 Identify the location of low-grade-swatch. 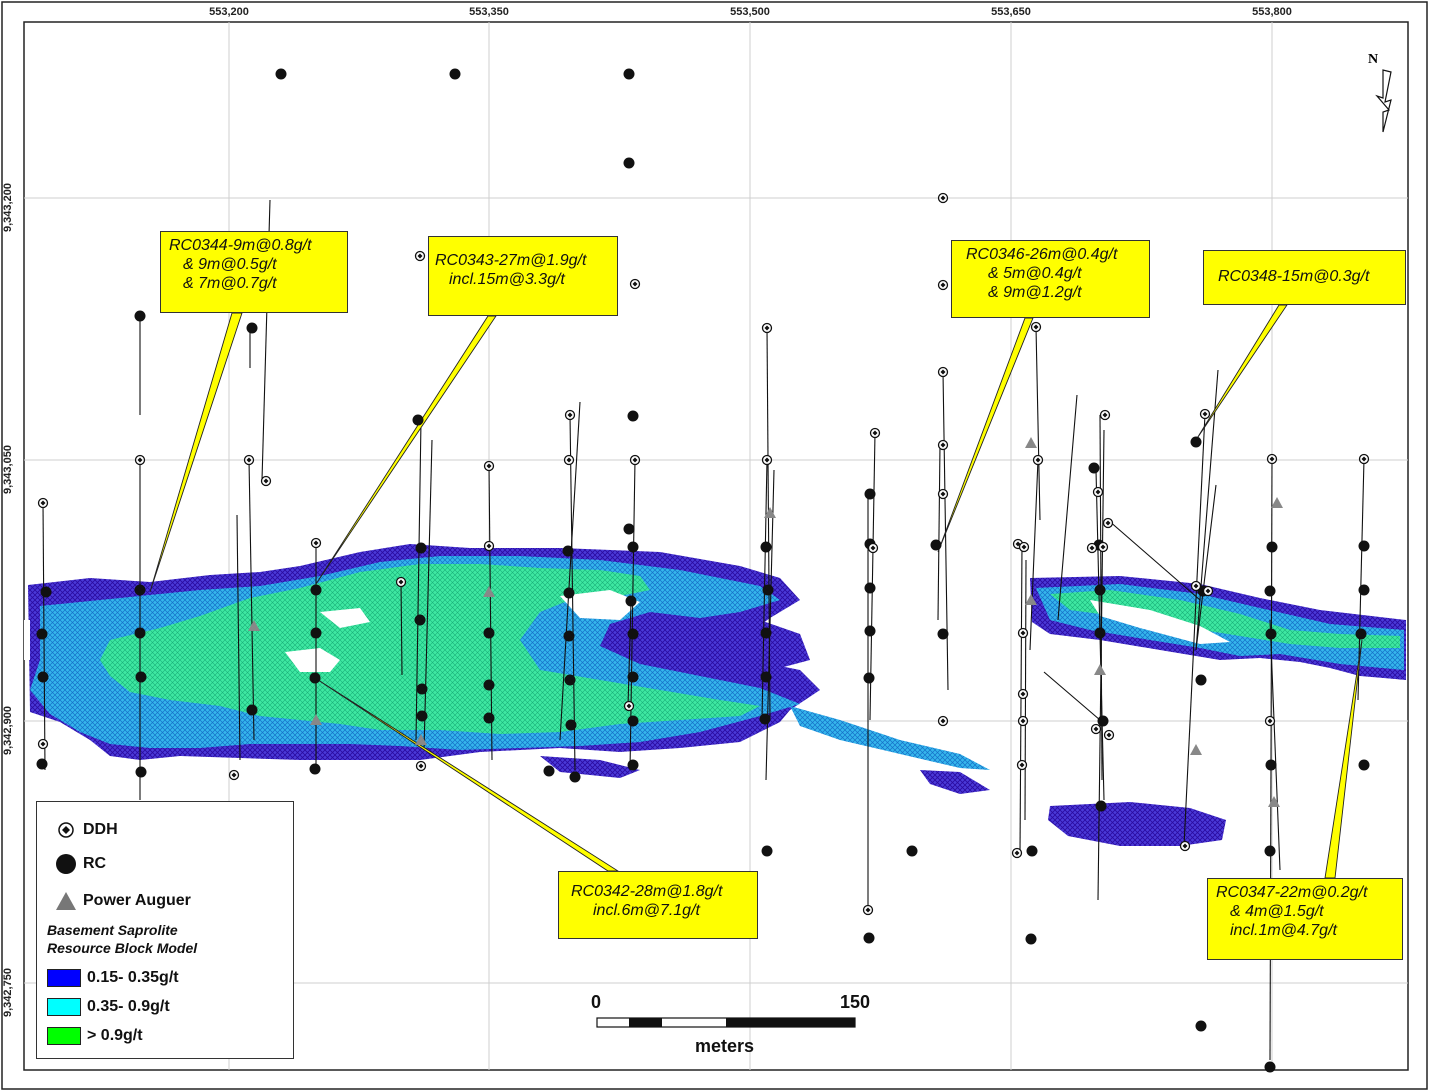
(64, 978).